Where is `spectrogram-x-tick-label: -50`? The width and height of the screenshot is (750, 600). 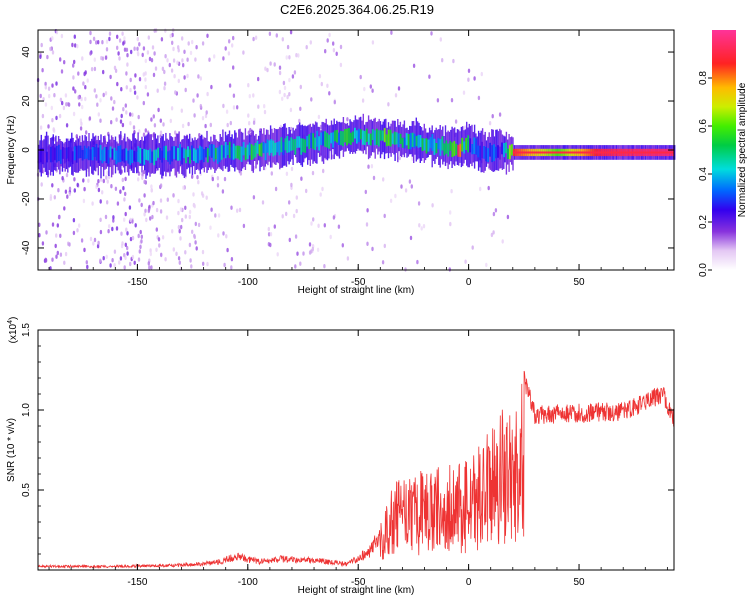 spectrogram-x-tick-label: -50 is located at coordinates (358, 282).